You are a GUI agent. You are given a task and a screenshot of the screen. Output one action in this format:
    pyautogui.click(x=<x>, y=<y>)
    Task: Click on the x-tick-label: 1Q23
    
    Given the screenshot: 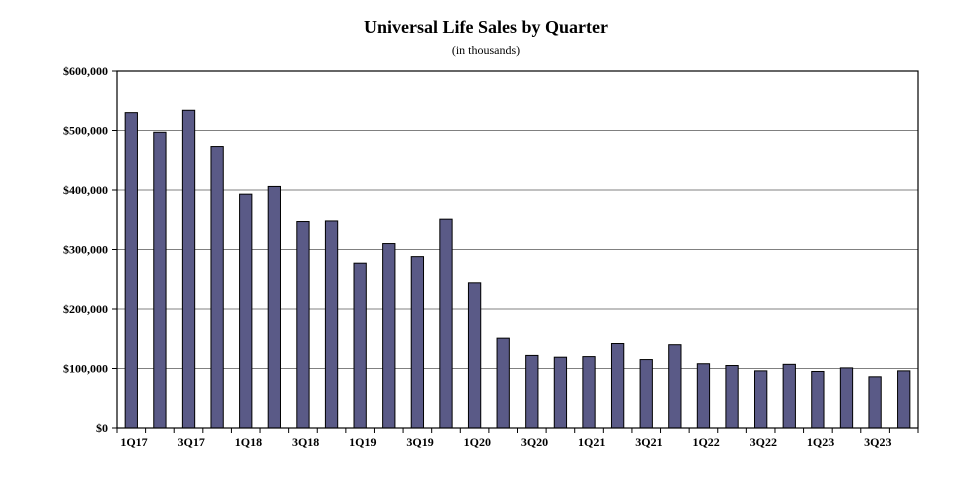 What is the action you would take?
    pyautogui.click(x=820, y=442)
    